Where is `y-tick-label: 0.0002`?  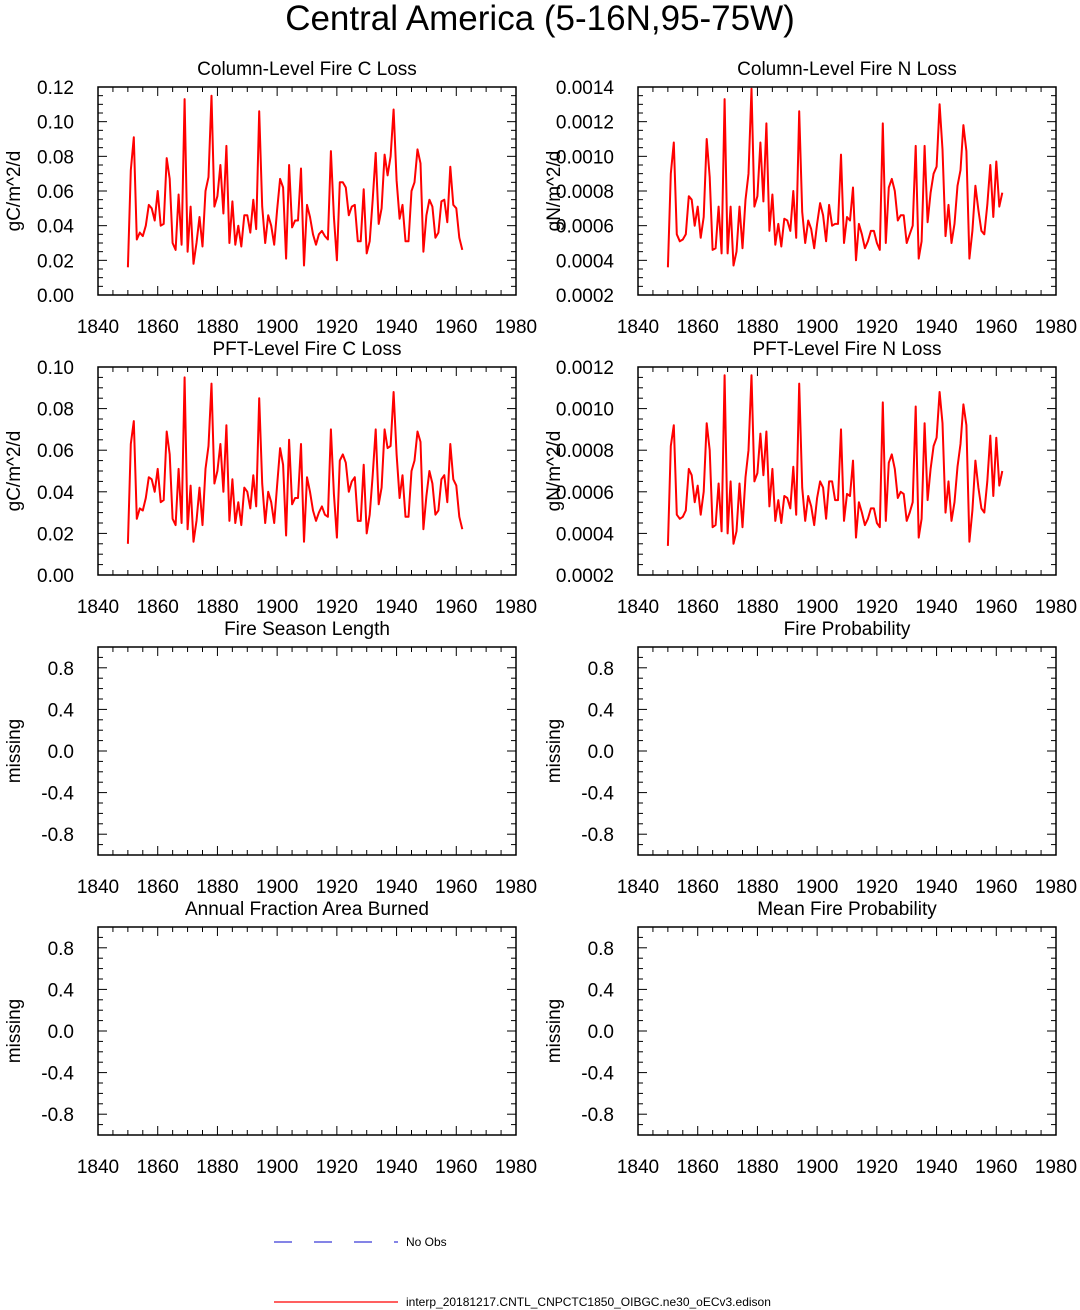
y-tick-label: 0.0002 is located at coordinates (585, 576).